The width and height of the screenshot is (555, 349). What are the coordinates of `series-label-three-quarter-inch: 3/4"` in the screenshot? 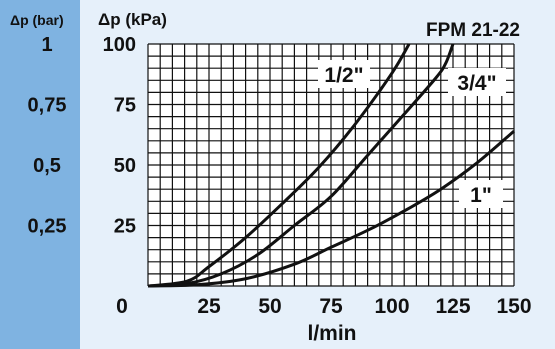 It's located at (476, 83).